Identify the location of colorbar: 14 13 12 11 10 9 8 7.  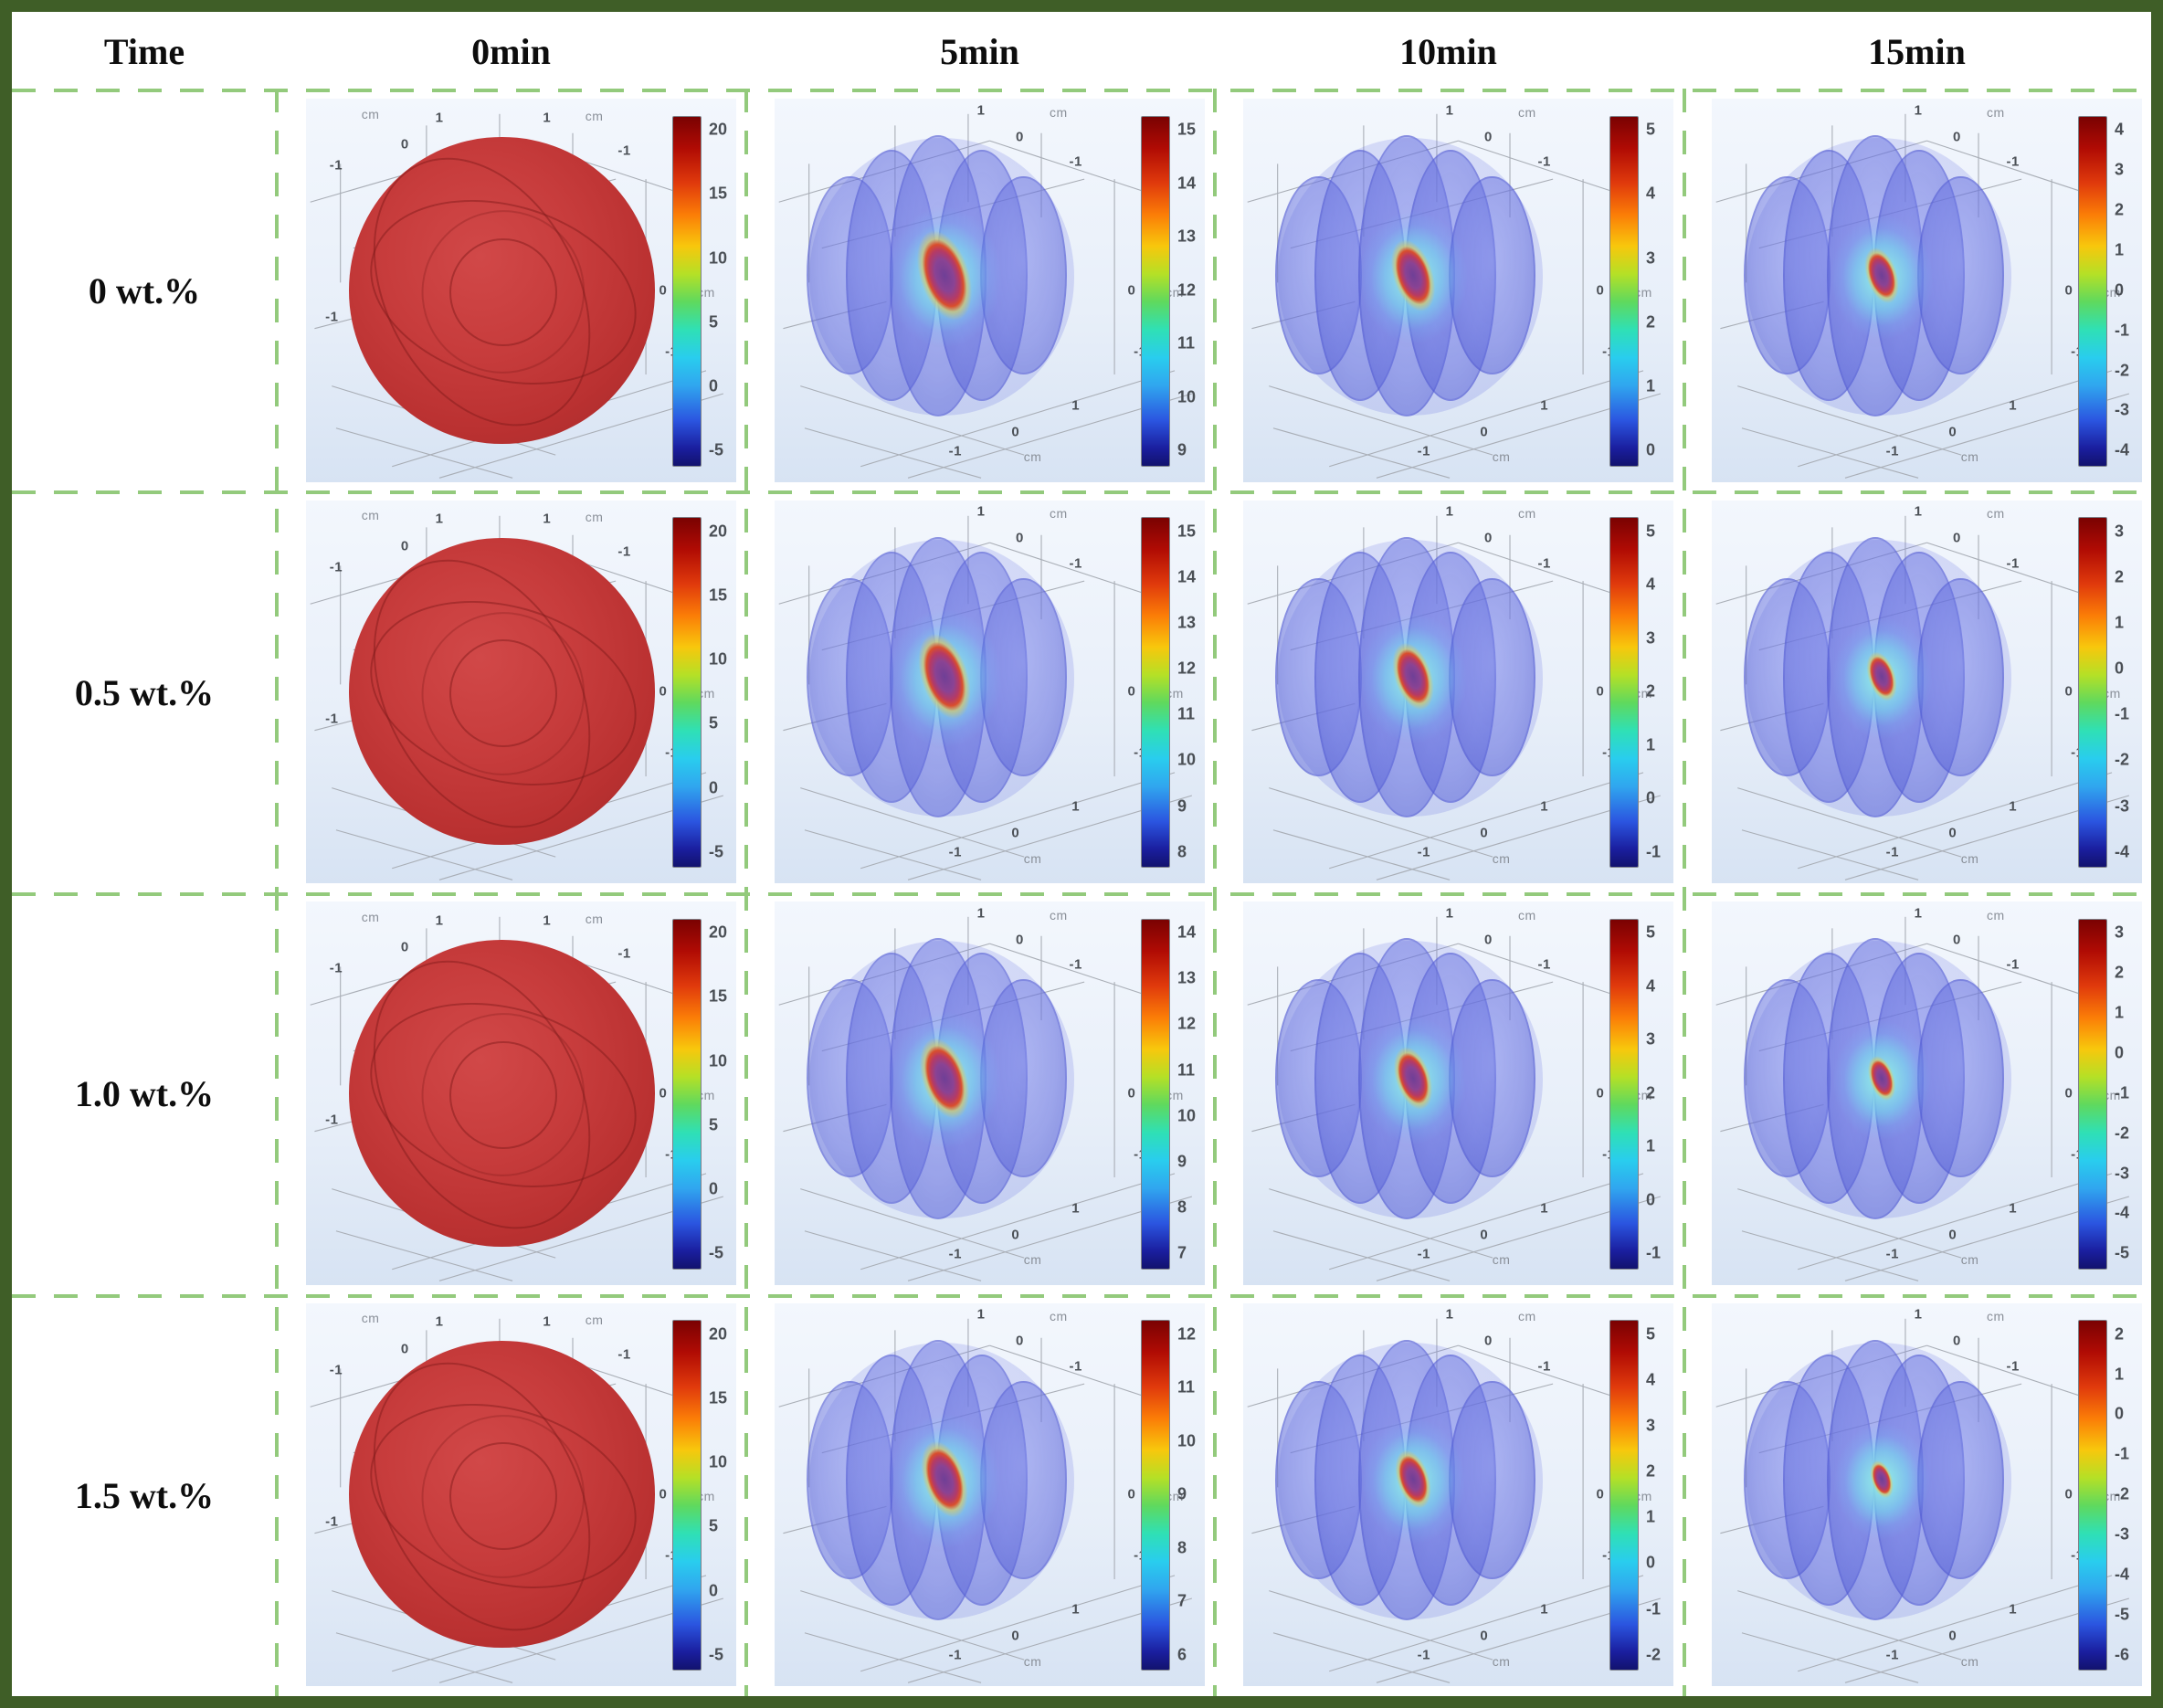
(1171, 1094).